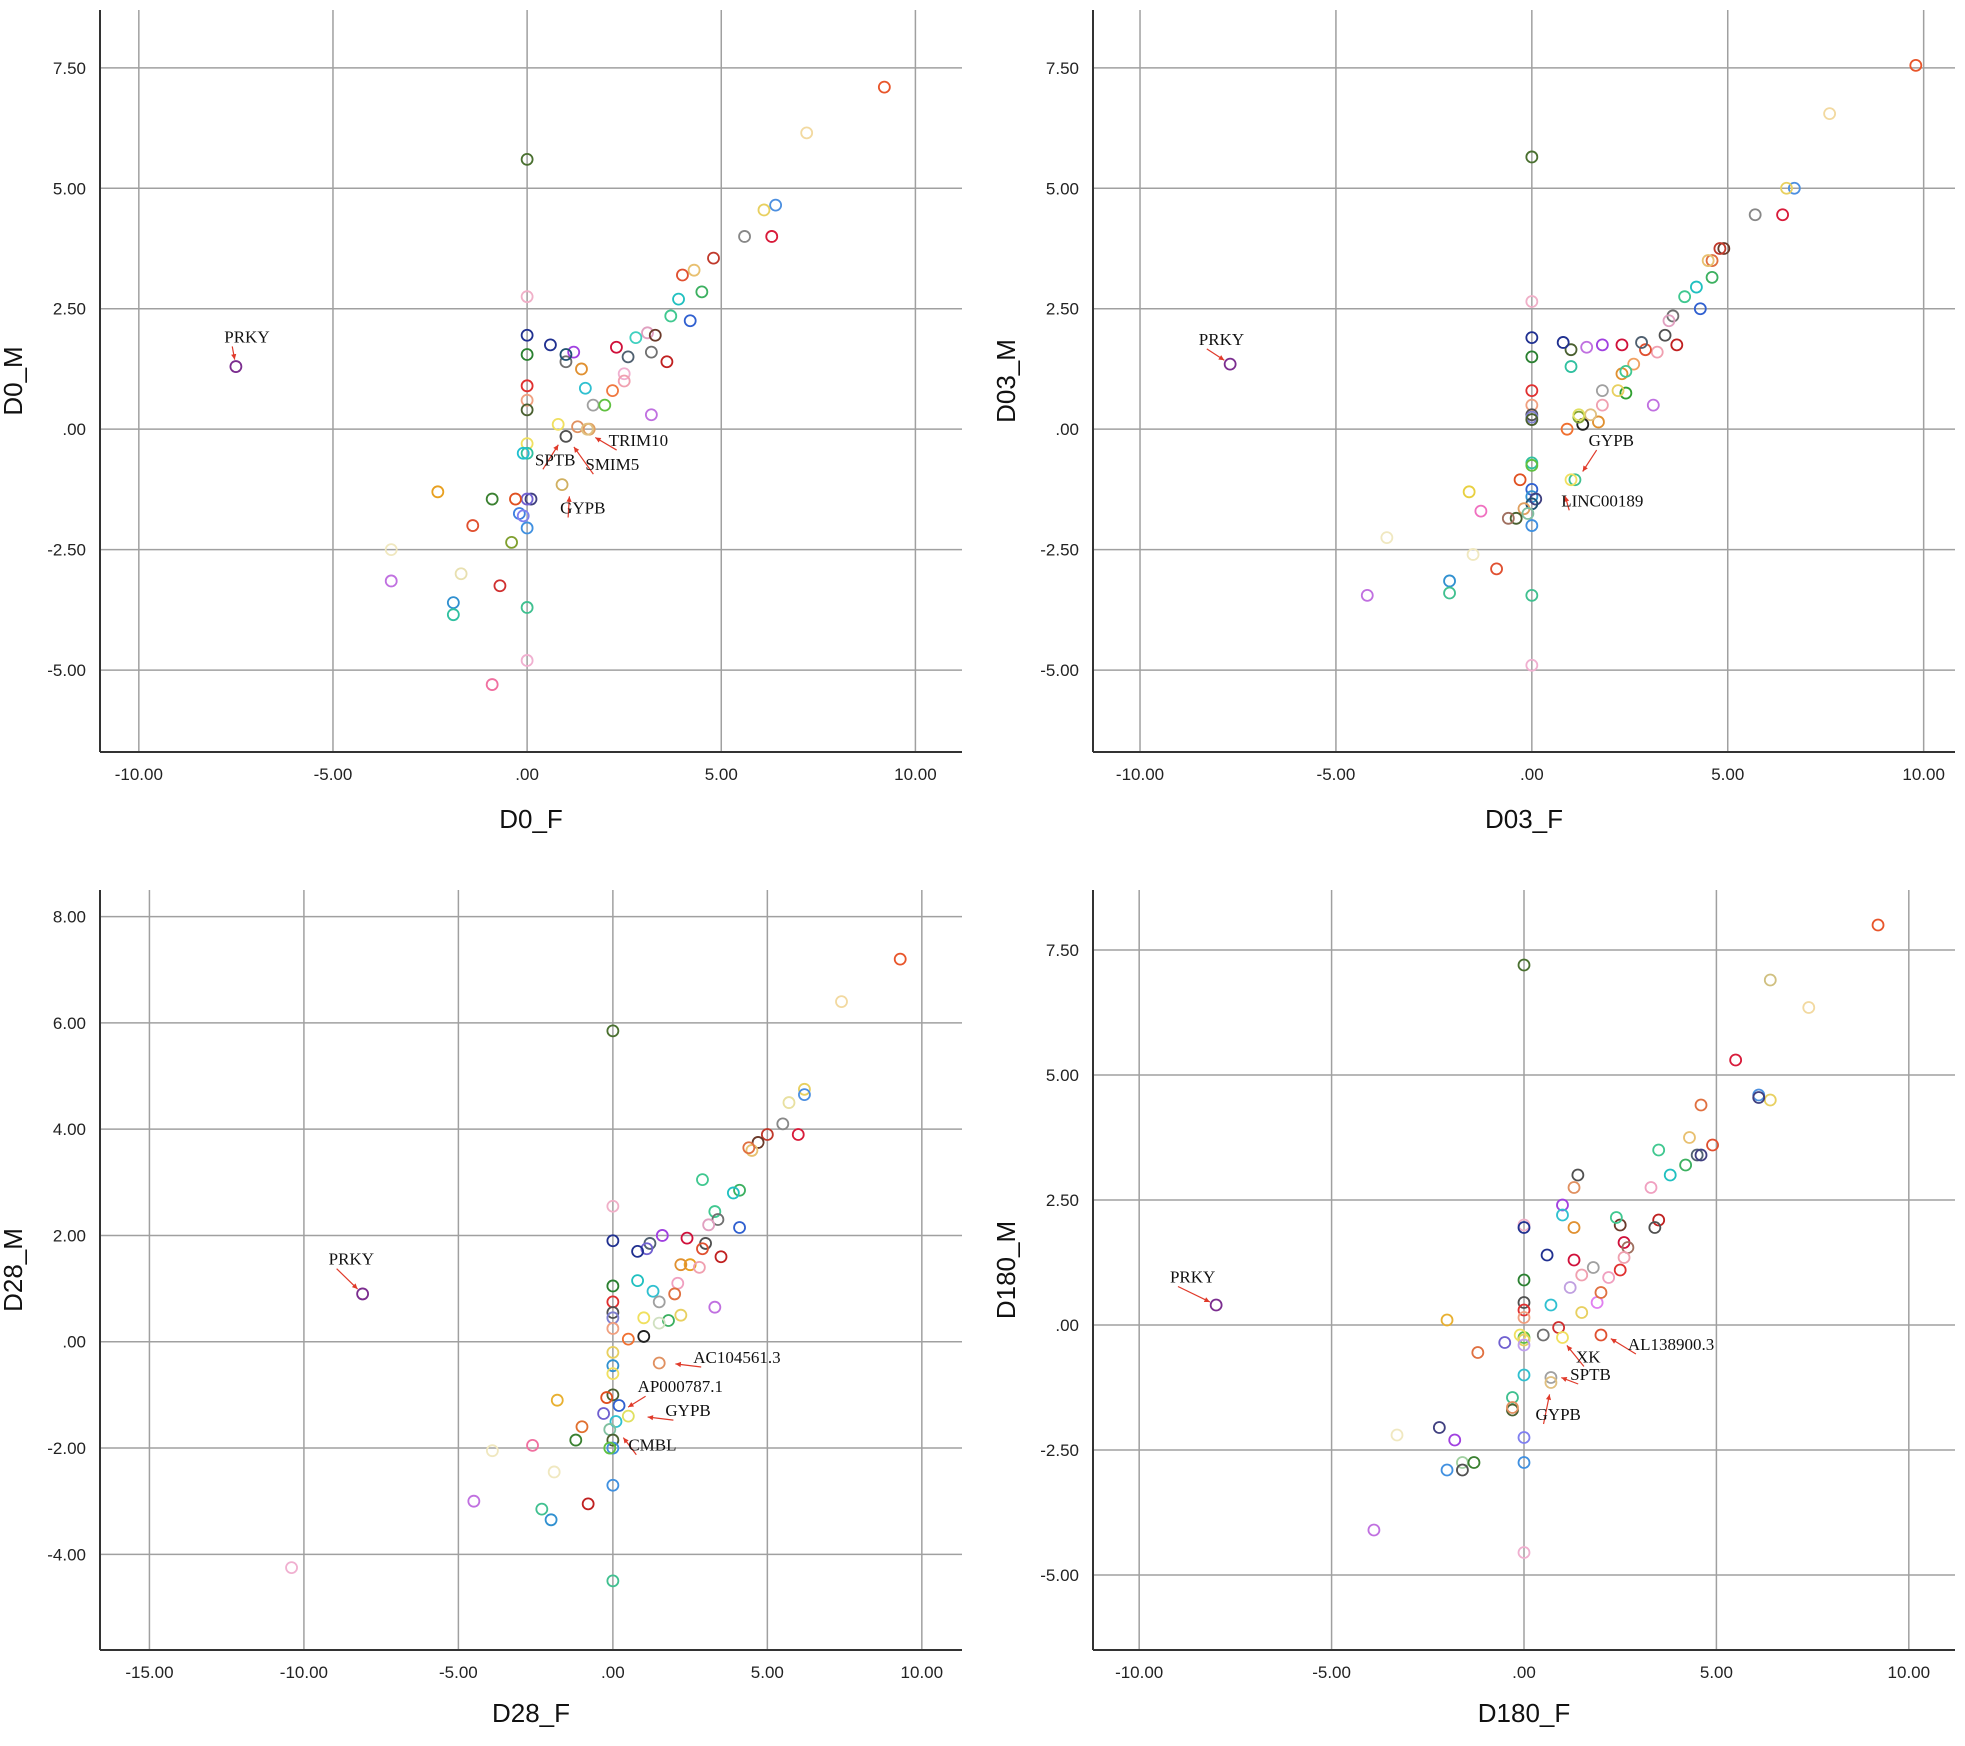 The height and width of the screenshot is (1746, 1965). Describe the element at coordinates (1524, 819) in the screenshot. I see `x-axis-title: D03_F` at that location.